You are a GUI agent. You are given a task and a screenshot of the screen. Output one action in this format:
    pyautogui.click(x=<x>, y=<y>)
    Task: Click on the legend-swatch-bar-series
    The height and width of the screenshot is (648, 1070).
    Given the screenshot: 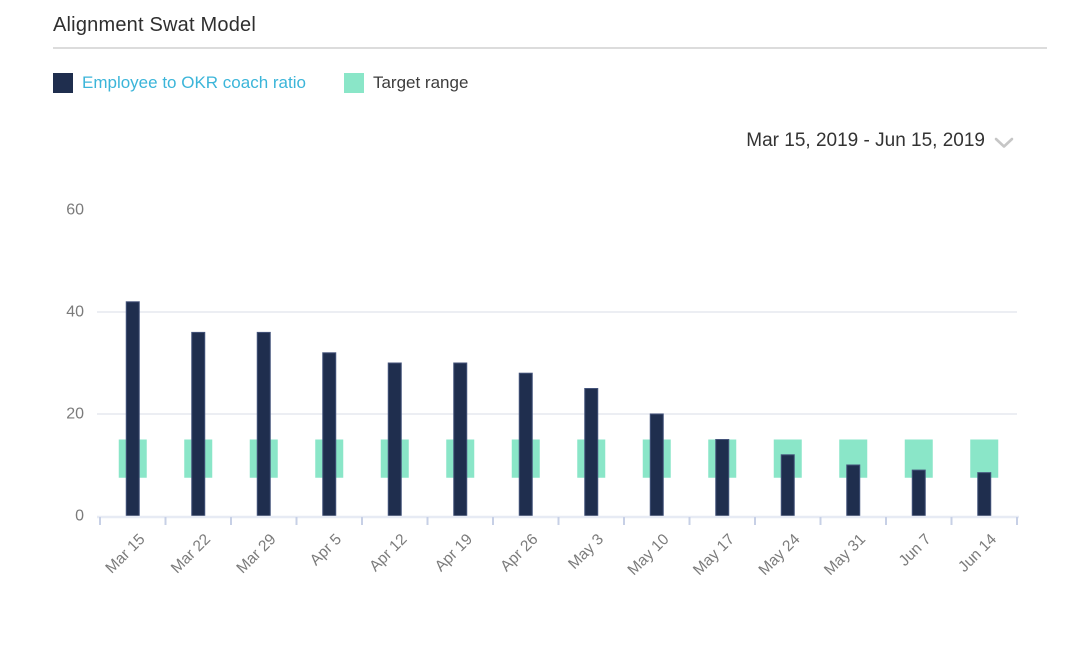 What is the action you would take?
    pyautogui.click(x=63, y=82)
    